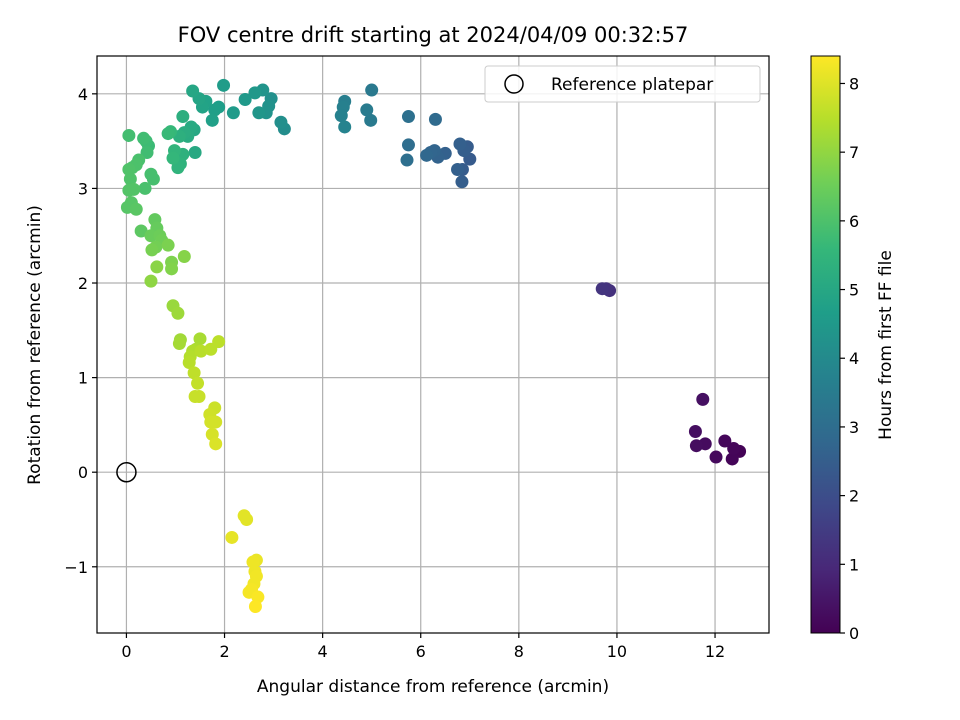 This screenshot has width=960, height=720. I want to click on y-tick-label: 3, so click(83, 188).